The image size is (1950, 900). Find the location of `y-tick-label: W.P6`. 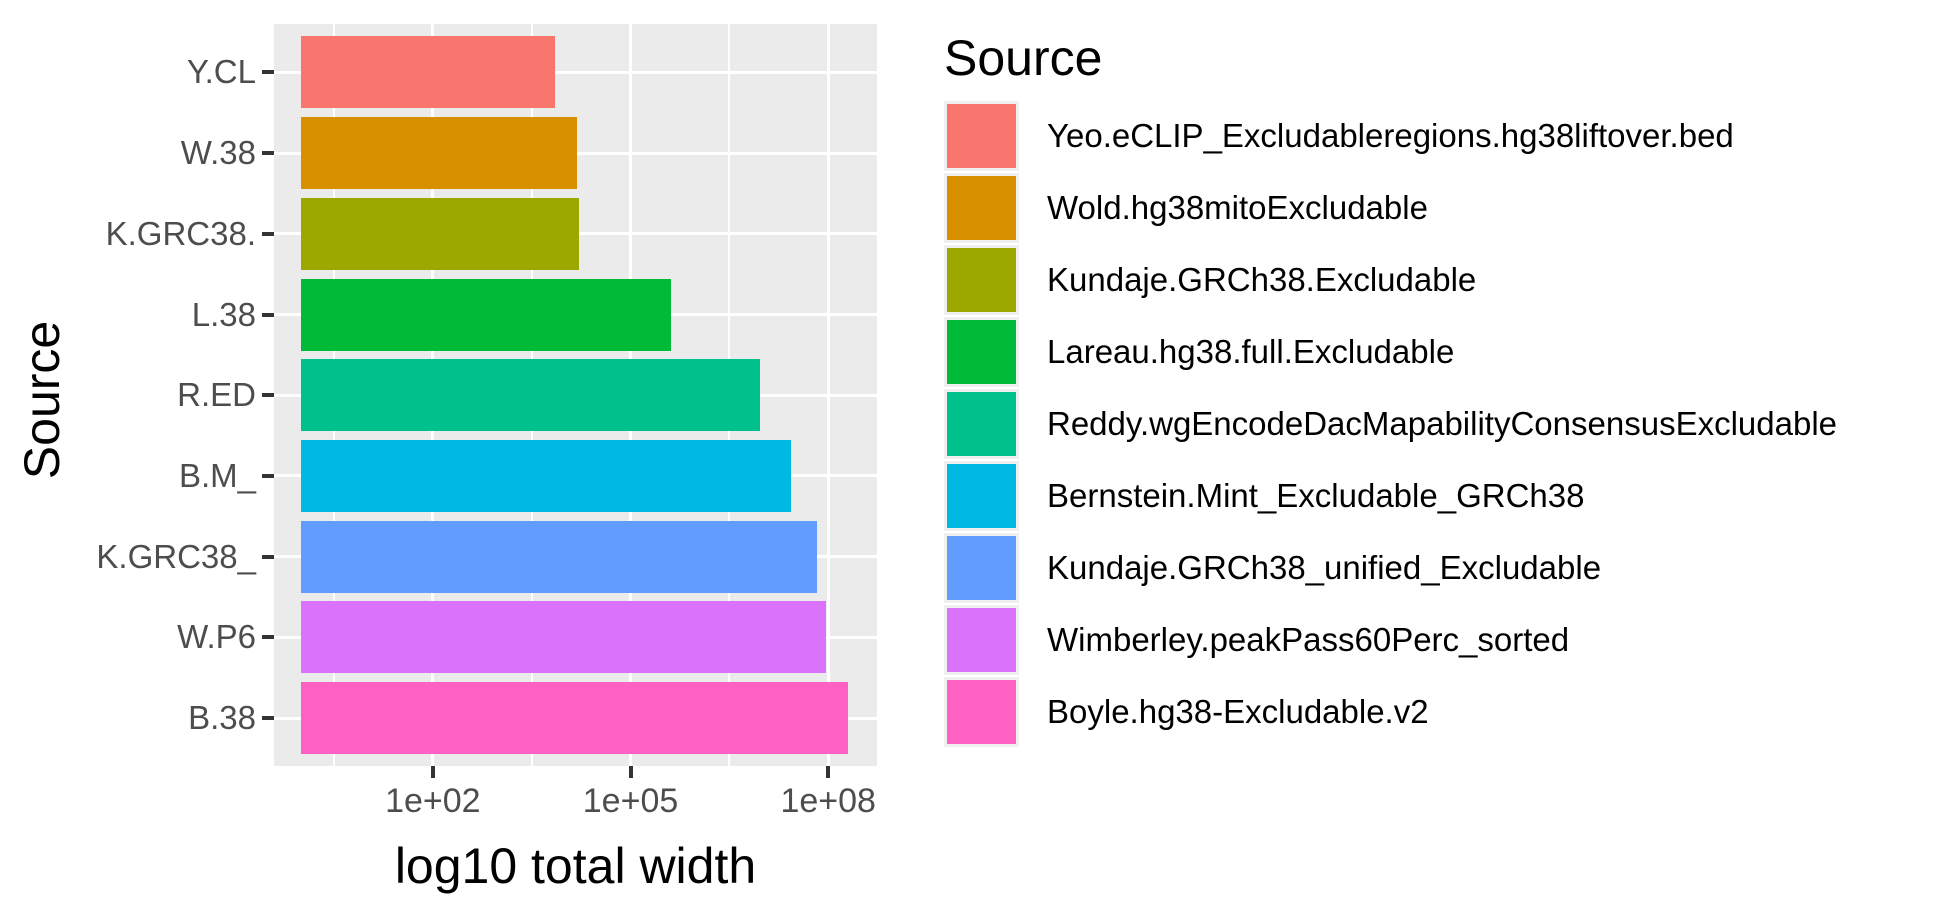

y-tick-label: W.P6 is located at coordinates (216, 637).